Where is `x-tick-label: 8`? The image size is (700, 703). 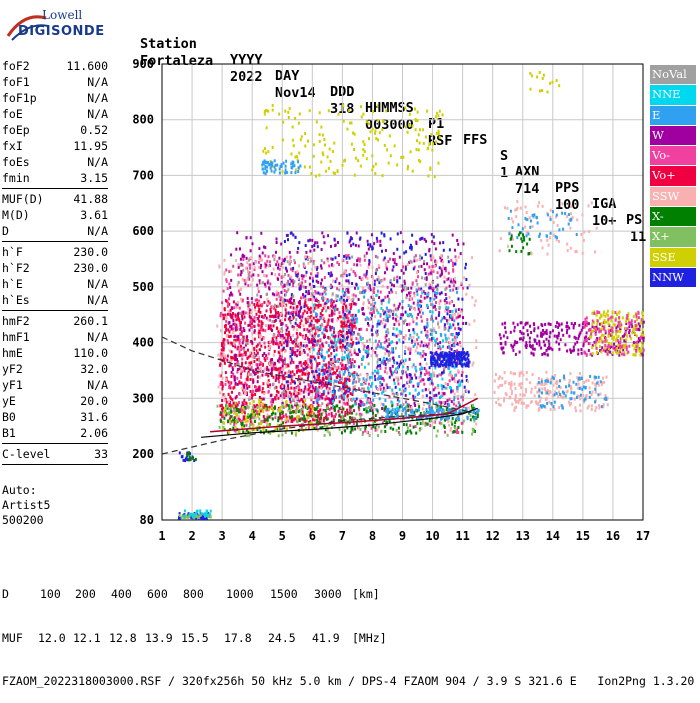
x-tick-label: 8 is located at coordinates (372, 536).